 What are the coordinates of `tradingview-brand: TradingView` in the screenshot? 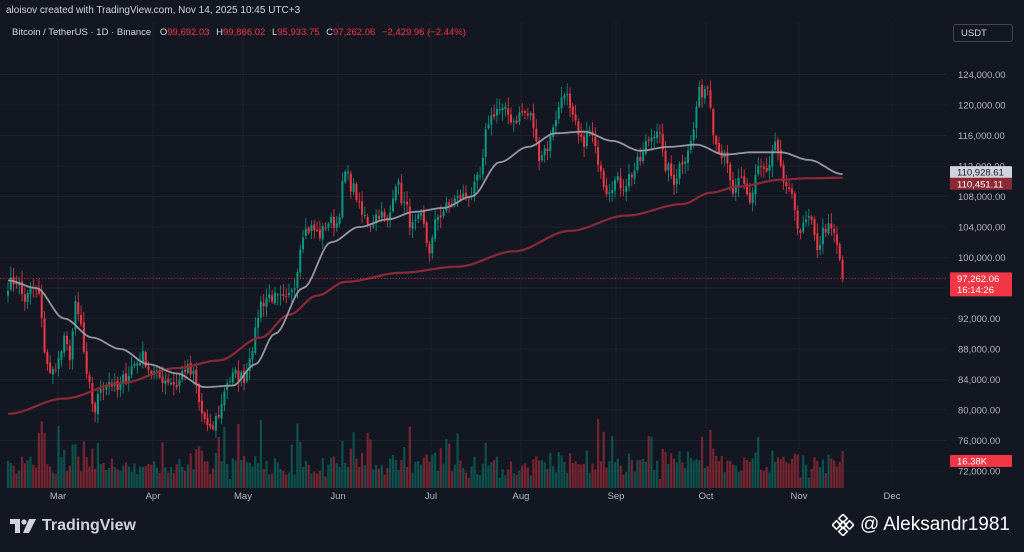 It's located at (73, 526).